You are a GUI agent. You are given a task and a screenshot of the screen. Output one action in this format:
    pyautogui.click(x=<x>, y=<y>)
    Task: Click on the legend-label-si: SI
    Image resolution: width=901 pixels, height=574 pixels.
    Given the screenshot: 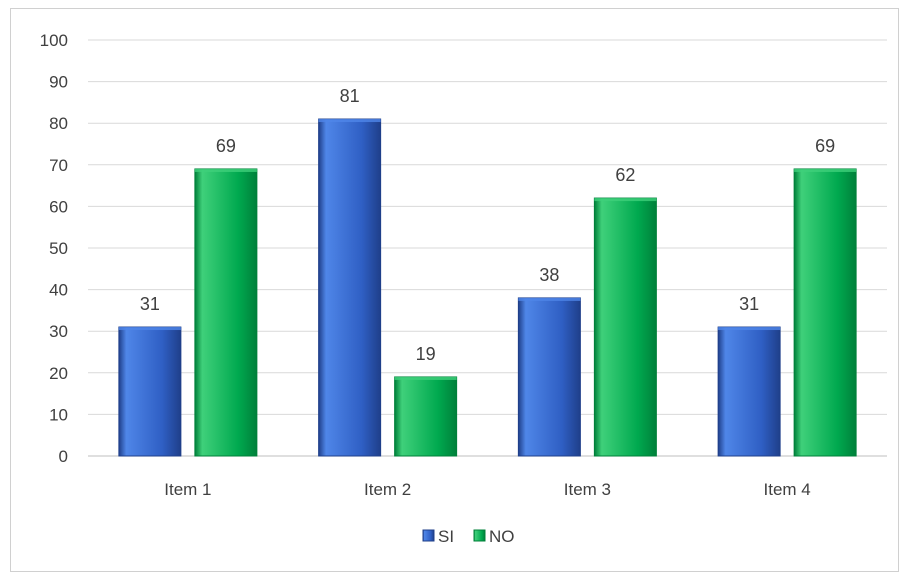 What is the action you would take?
    pyautogui.click(x=446, y=536)
    